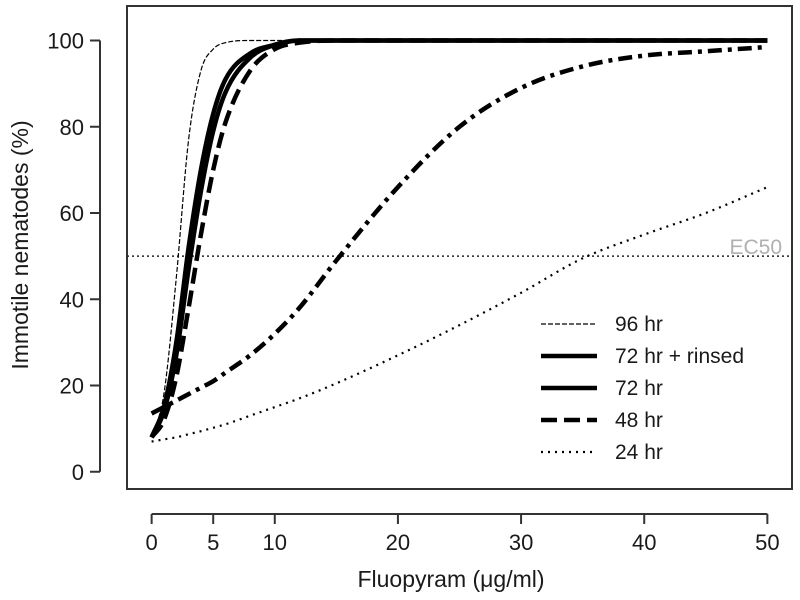 Image resolution: width=800 pixels, height=600 pixels. I want to click on x-axis-label: Fluopyram (μg/ml), so click(450, 579).